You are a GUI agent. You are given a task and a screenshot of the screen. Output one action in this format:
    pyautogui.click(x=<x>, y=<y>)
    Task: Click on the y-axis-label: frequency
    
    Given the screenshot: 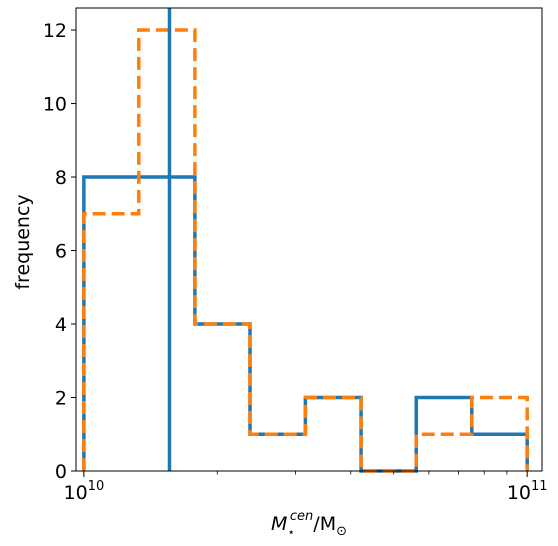 What is the action you would take?
    pyautogui.click(x=23, y=241)
    